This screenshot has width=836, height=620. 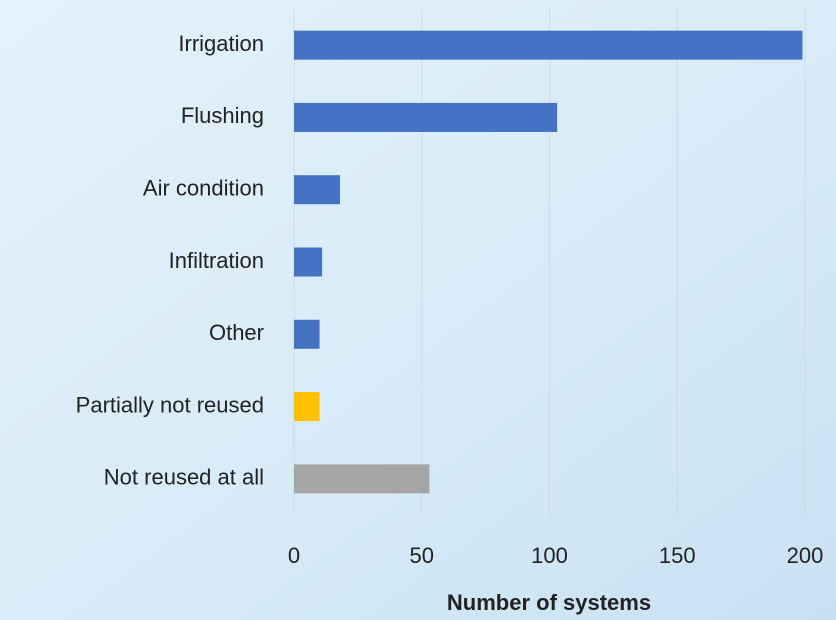 What do you see at coordinates (222, 115) in the screenshot?
I see `y-tick-label: Flushing` at bounding box center [222, 115].